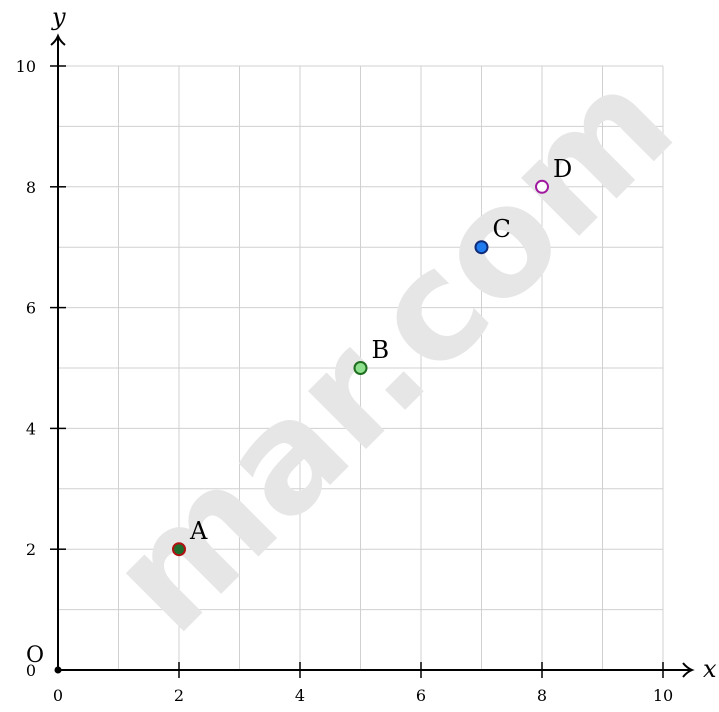 The image size is (719, 712). I want to click on origin-dot, so click(58, 670).